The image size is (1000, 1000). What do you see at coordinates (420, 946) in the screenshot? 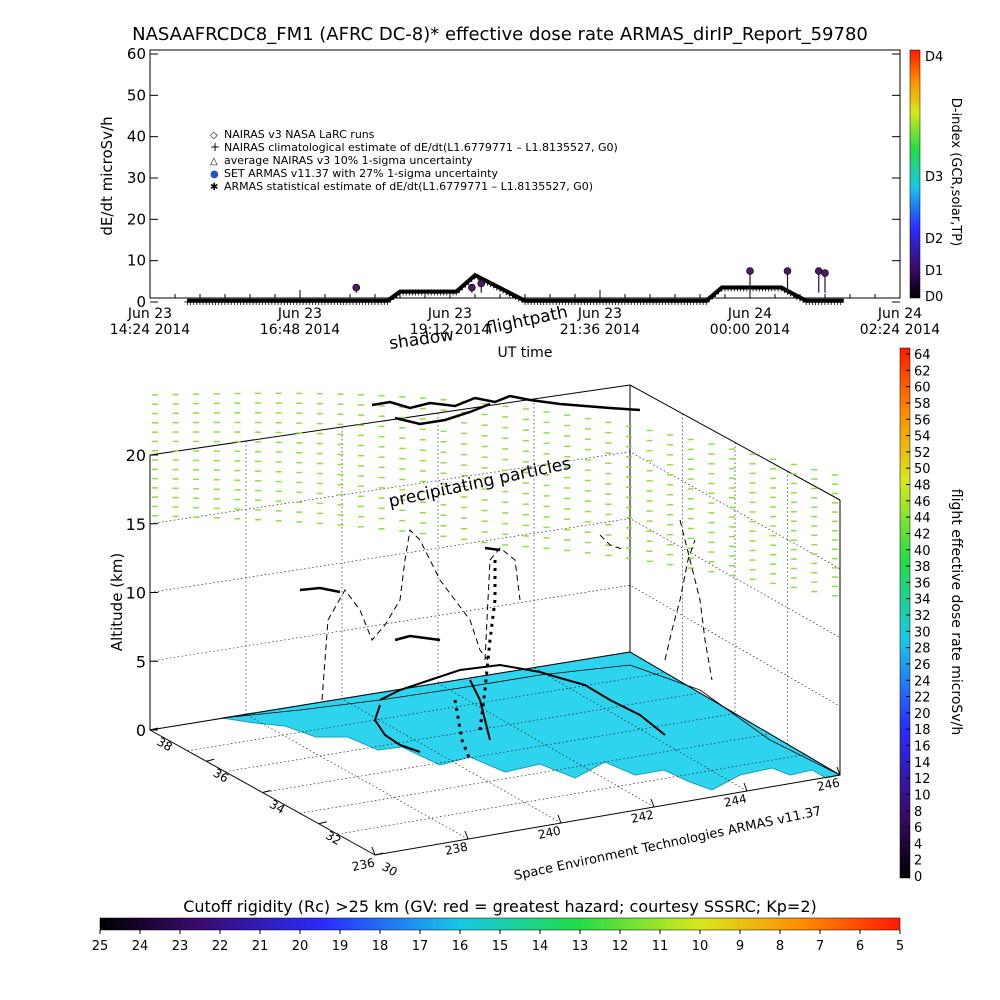
I see `rigidity-tick-label: 17` at bounding box center [420, 946].